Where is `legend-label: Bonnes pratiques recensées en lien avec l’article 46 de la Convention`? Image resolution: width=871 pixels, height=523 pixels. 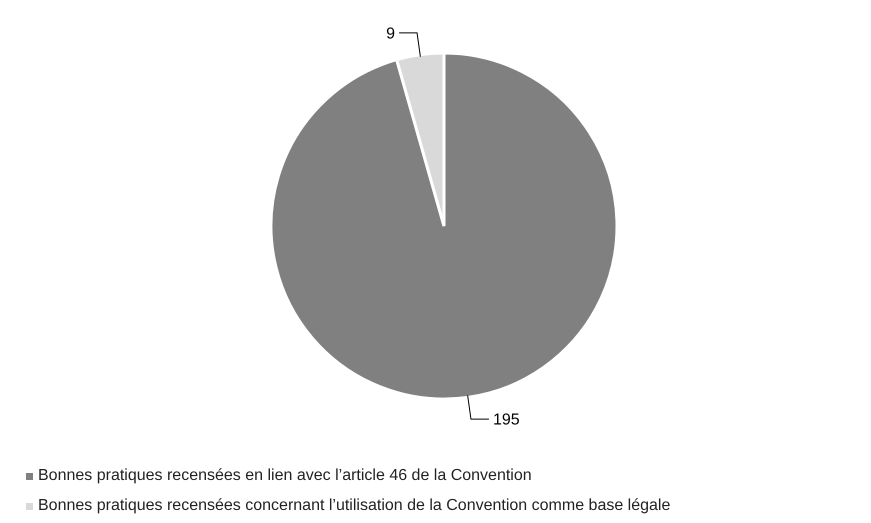
legend-label: Bonnes pratiques recensées en lien avec l’article 46 de la Convention is located at coordinates (285, 476).